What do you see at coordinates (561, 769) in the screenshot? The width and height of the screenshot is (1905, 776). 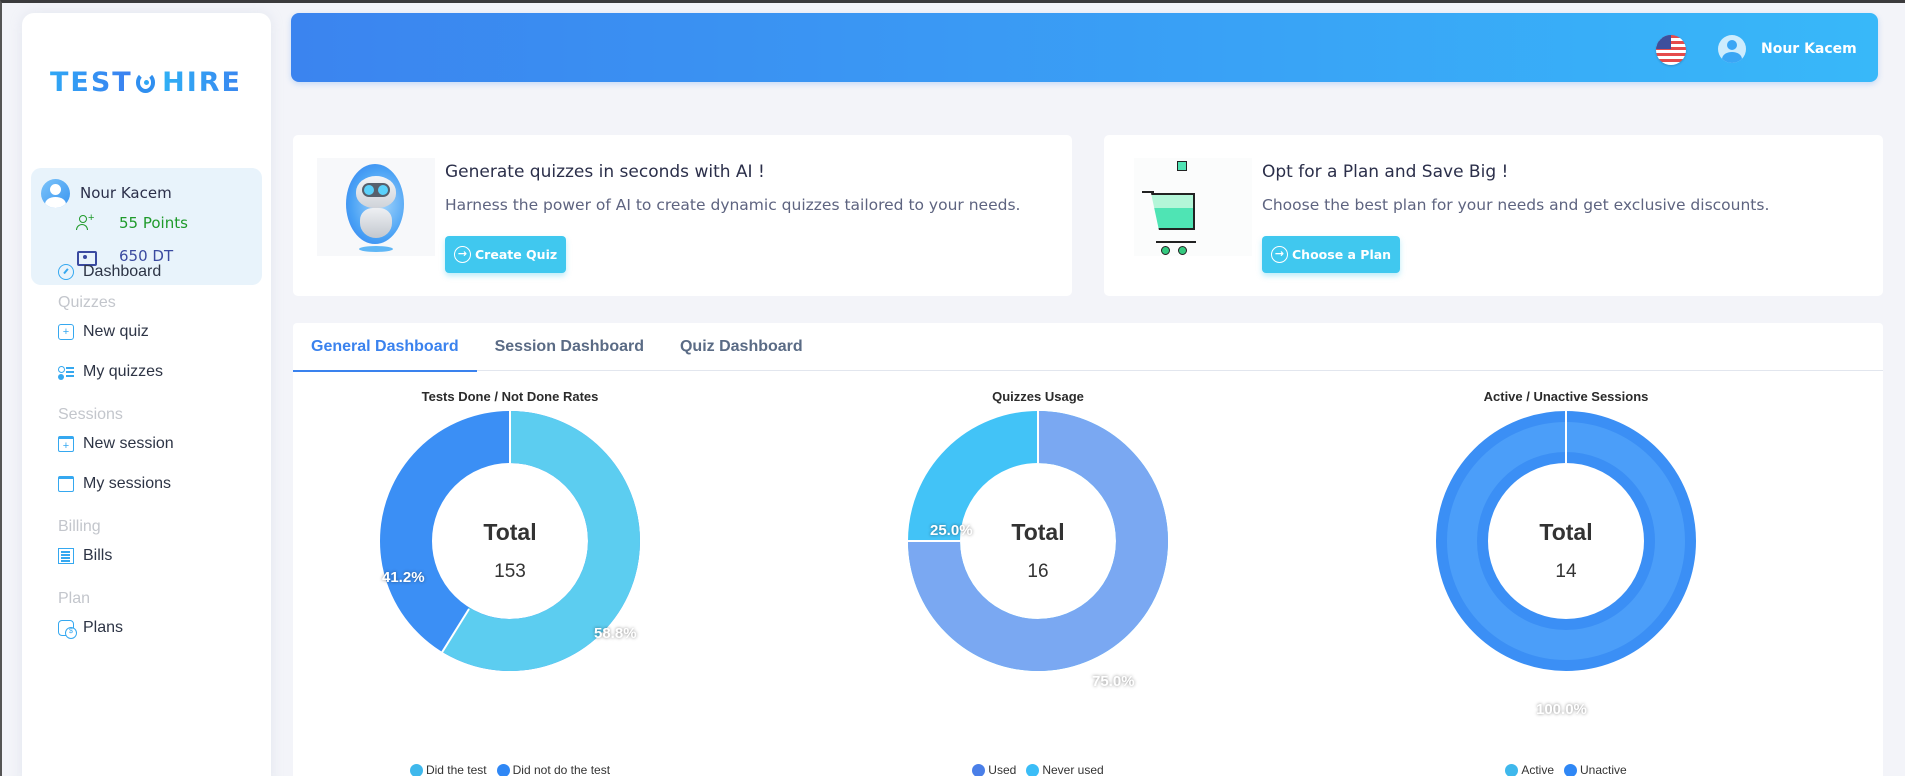 I see `legend-label: Did not do the test` at bounding box center [561, 769].